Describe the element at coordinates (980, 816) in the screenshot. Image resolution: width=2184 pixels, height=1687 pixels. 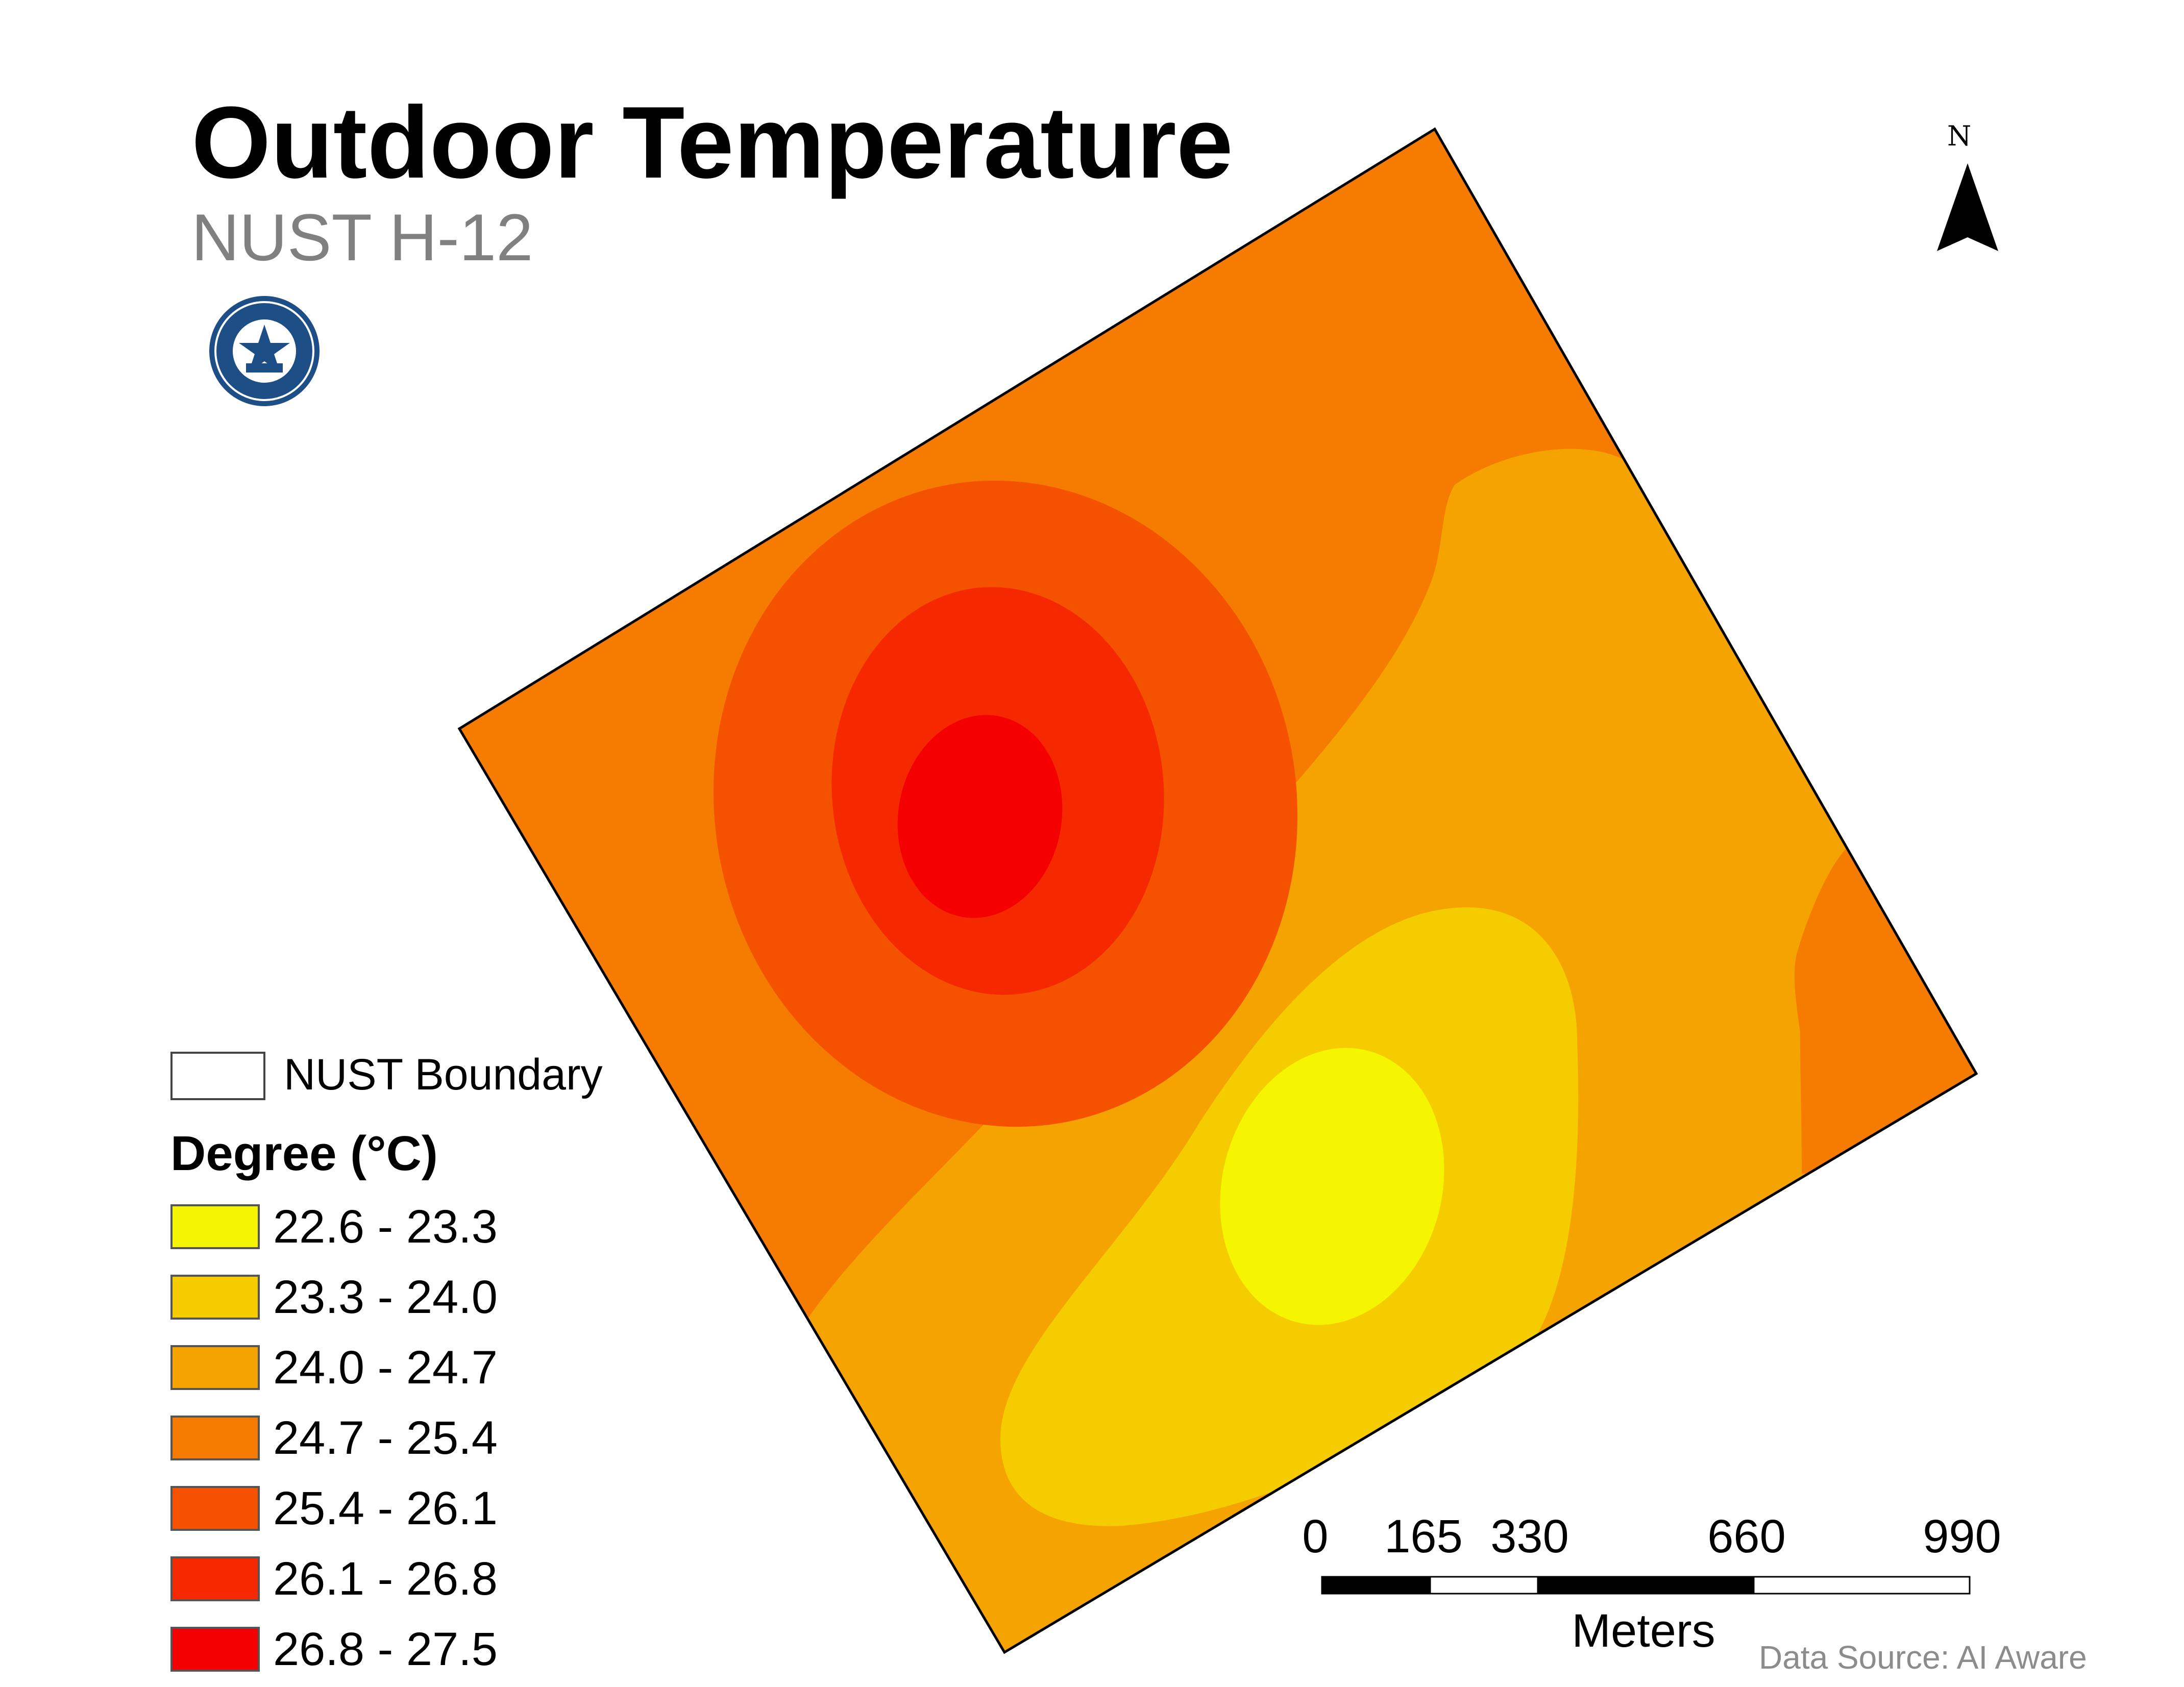
I see `zone-26.8-27.5` at that location.